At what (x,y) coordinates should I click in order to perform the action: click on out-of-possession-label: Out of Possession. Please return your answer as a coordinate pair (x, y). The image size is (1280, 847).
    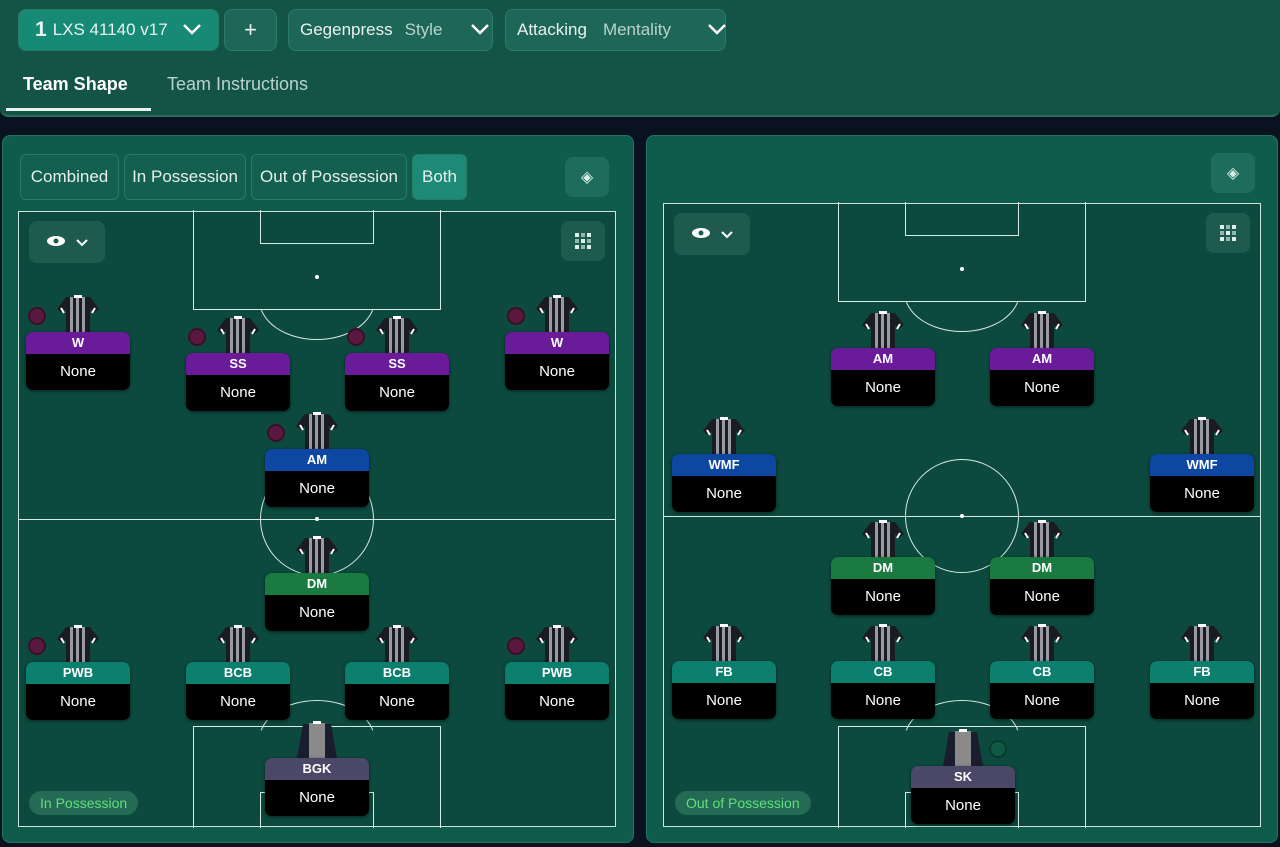
    Looking at the image, I should click on (743, 803).